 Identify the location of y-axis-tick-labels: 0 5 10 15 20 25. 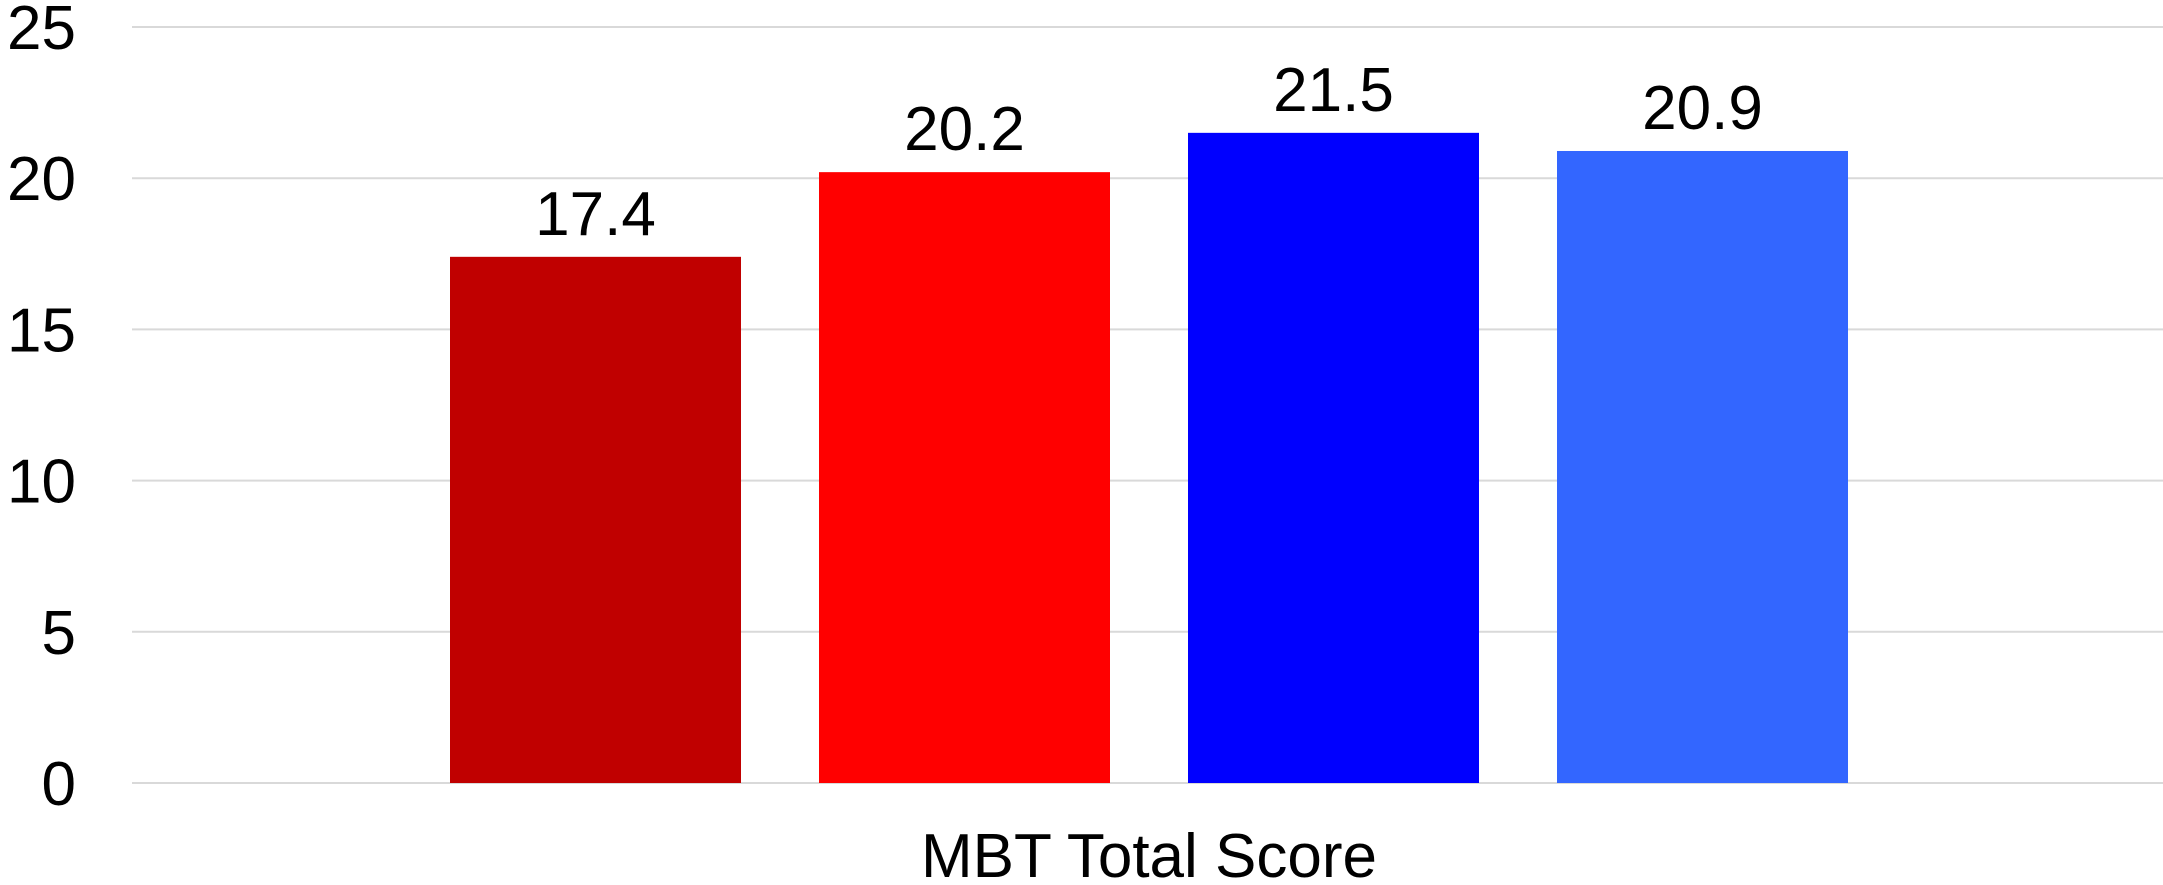
(41, 409).